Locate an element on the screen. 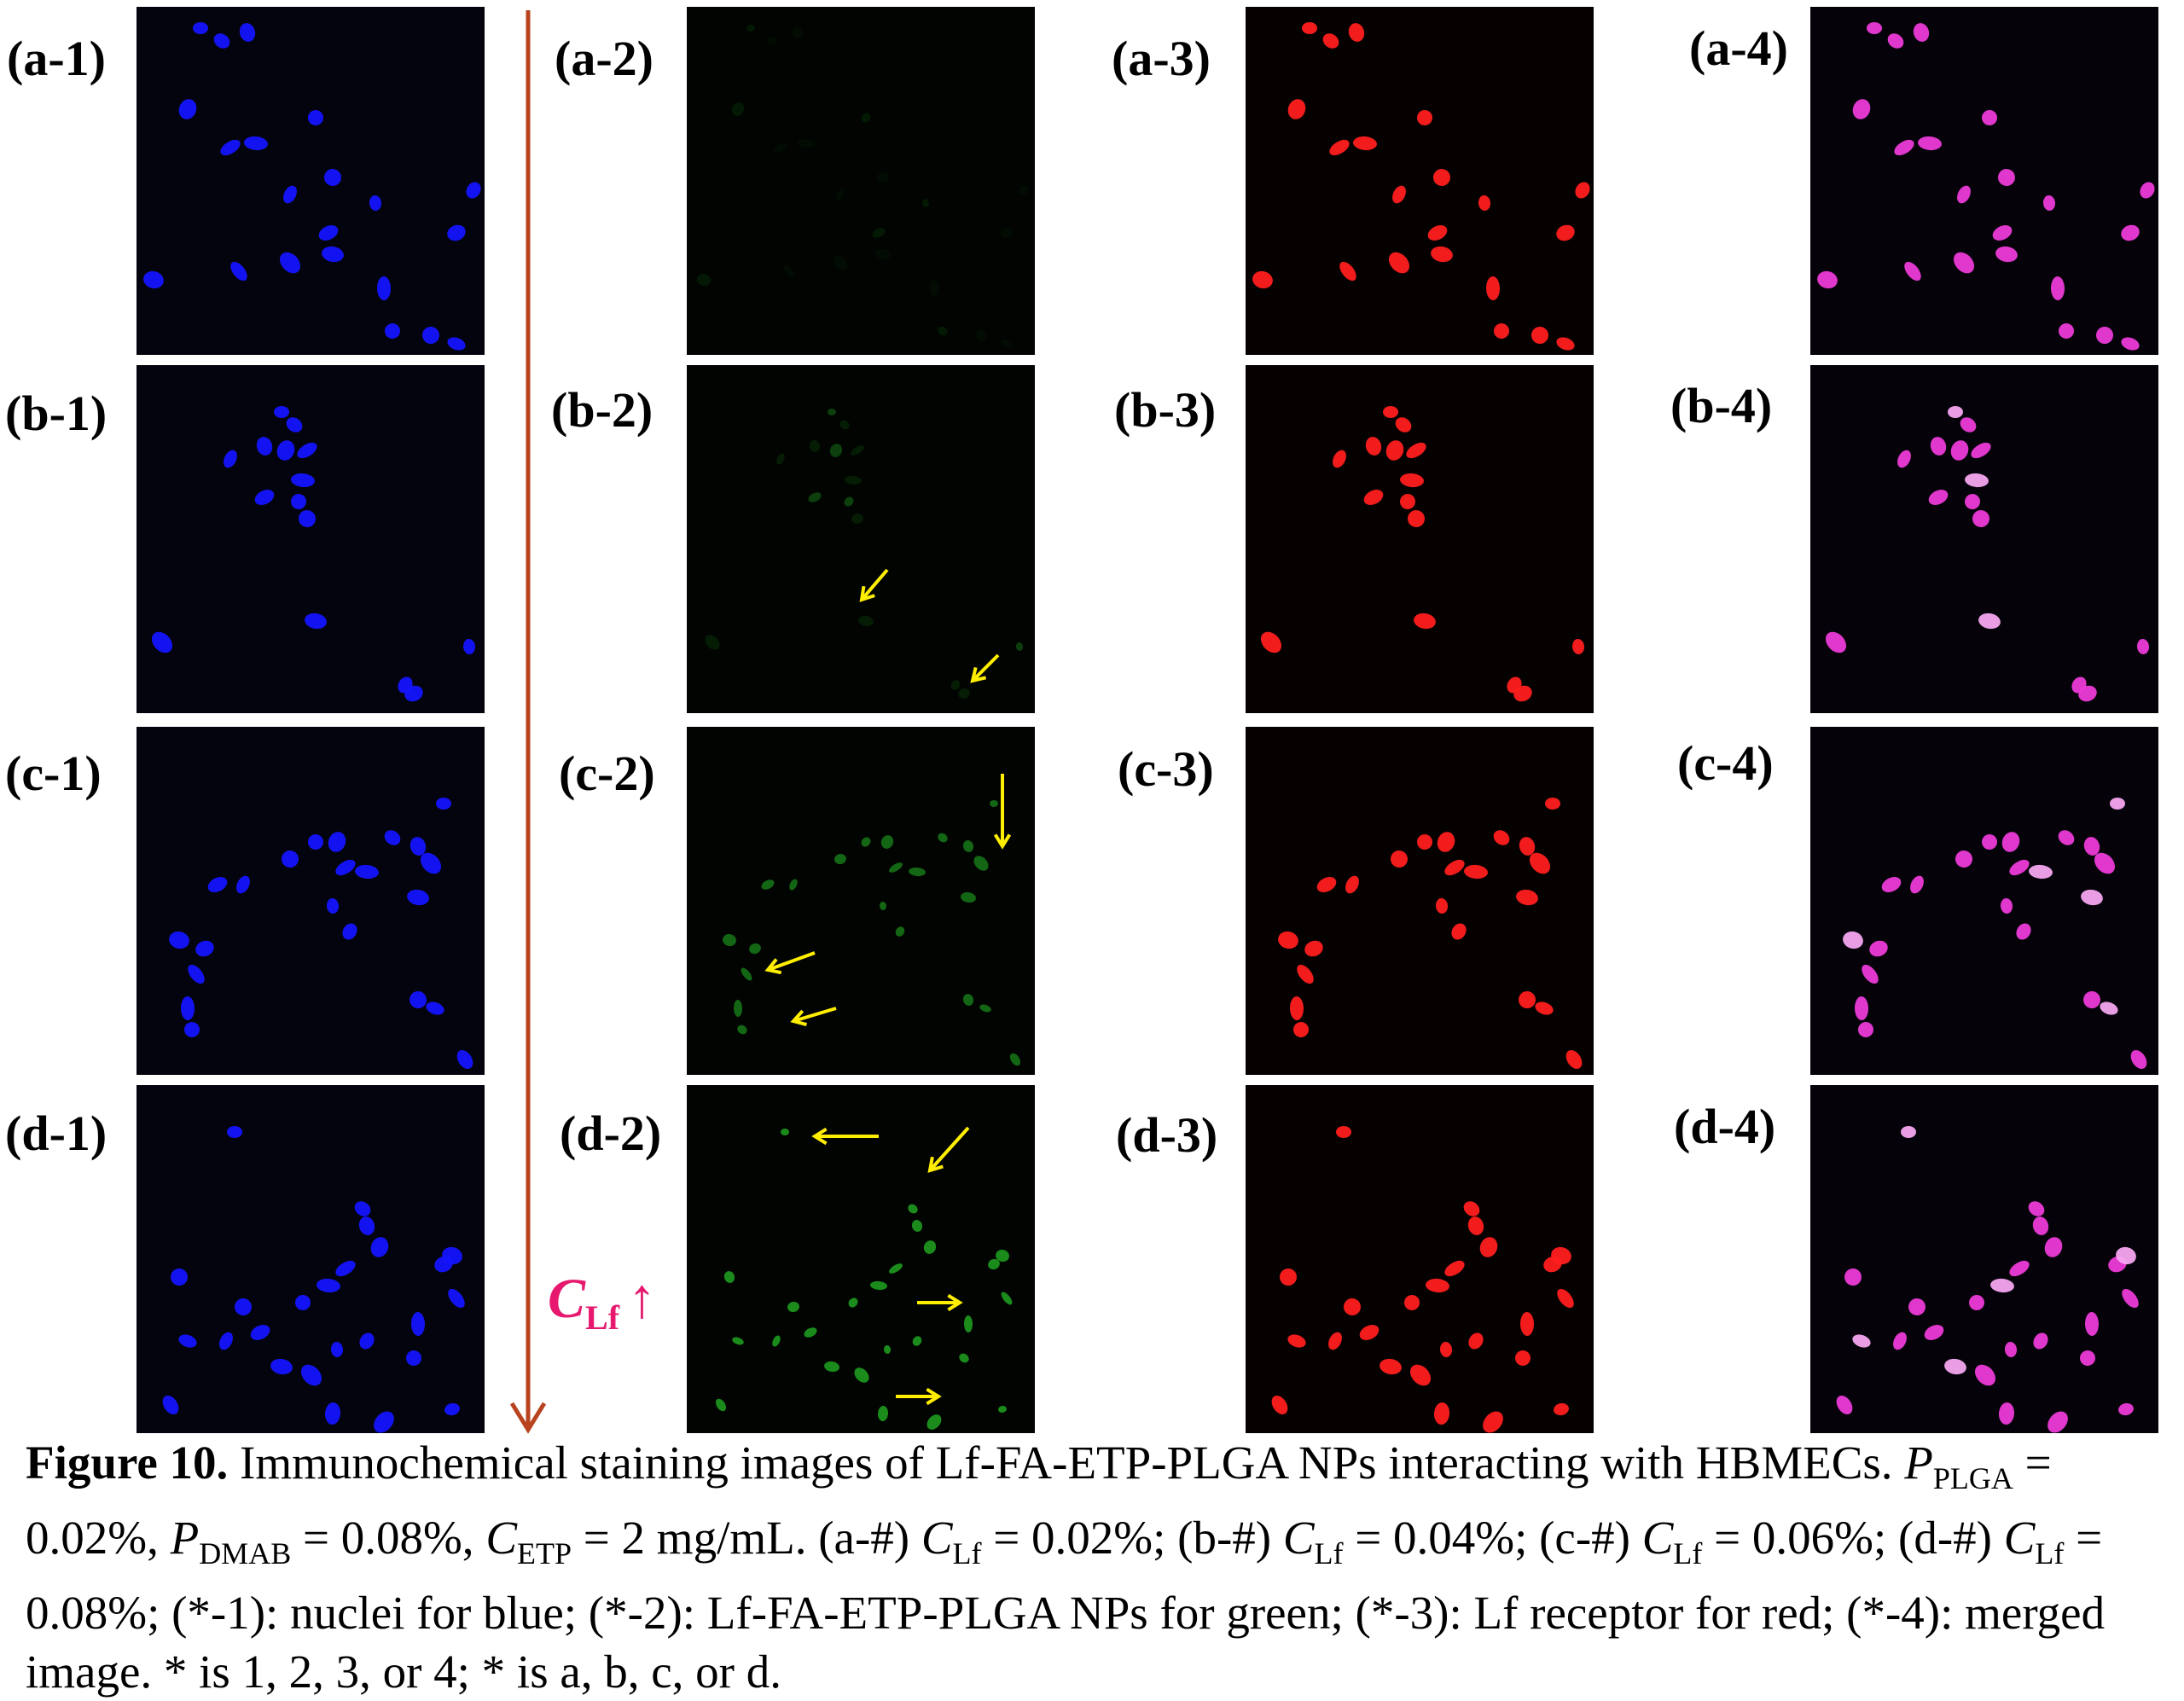 The height and width of the screenshot is (1701, 2184). label-a-4: (a-4) is located at coordinates (1739, 48).